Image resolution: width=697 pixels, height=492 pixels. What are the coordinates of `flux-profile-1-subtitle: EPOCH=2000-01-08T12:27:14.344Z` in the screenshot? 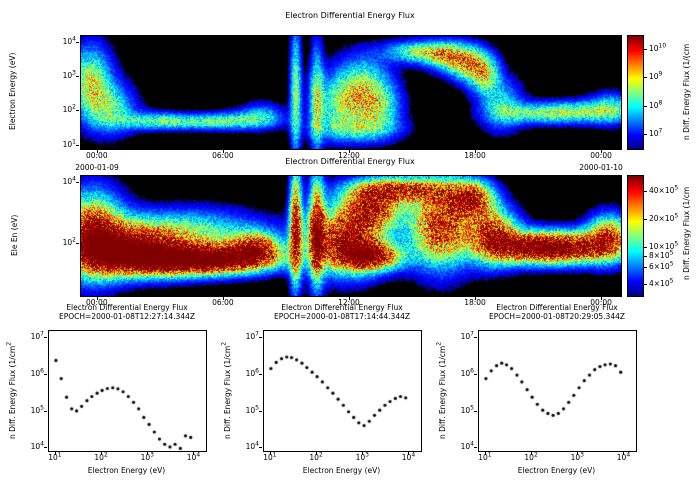 It's located at (126, 316).